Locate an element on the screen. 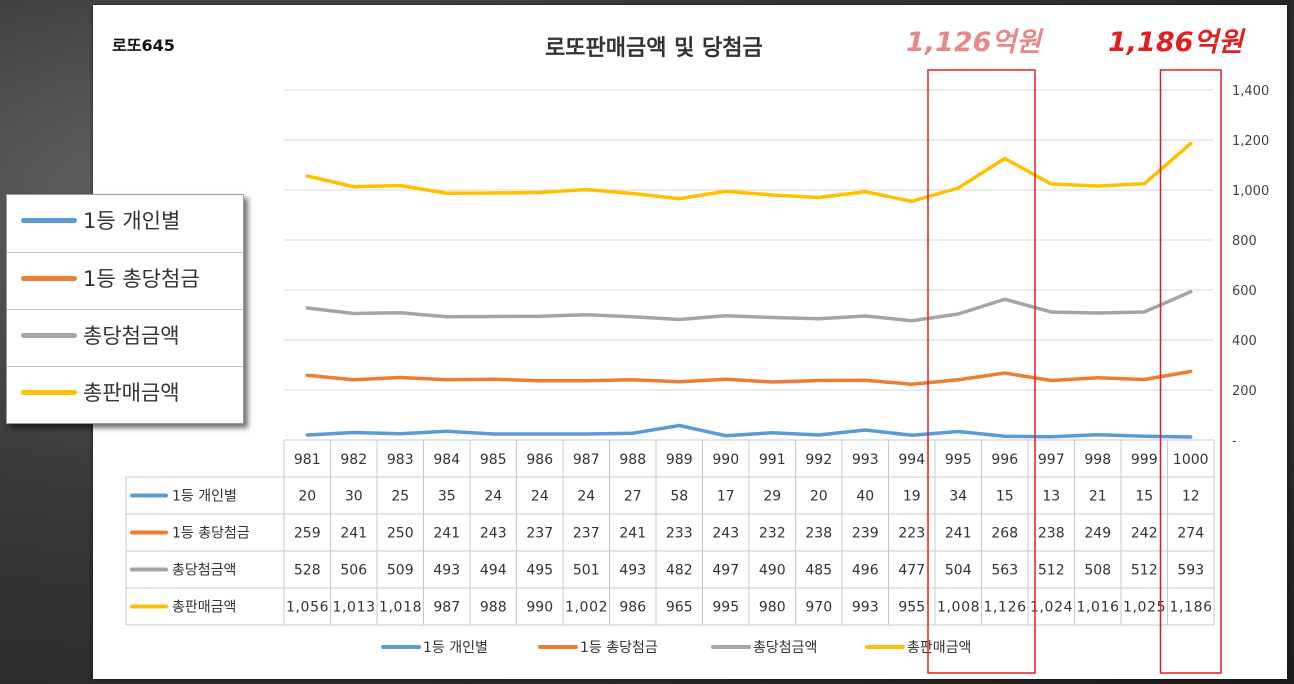  series-line-total-prize is located at coordinates (749, 306).